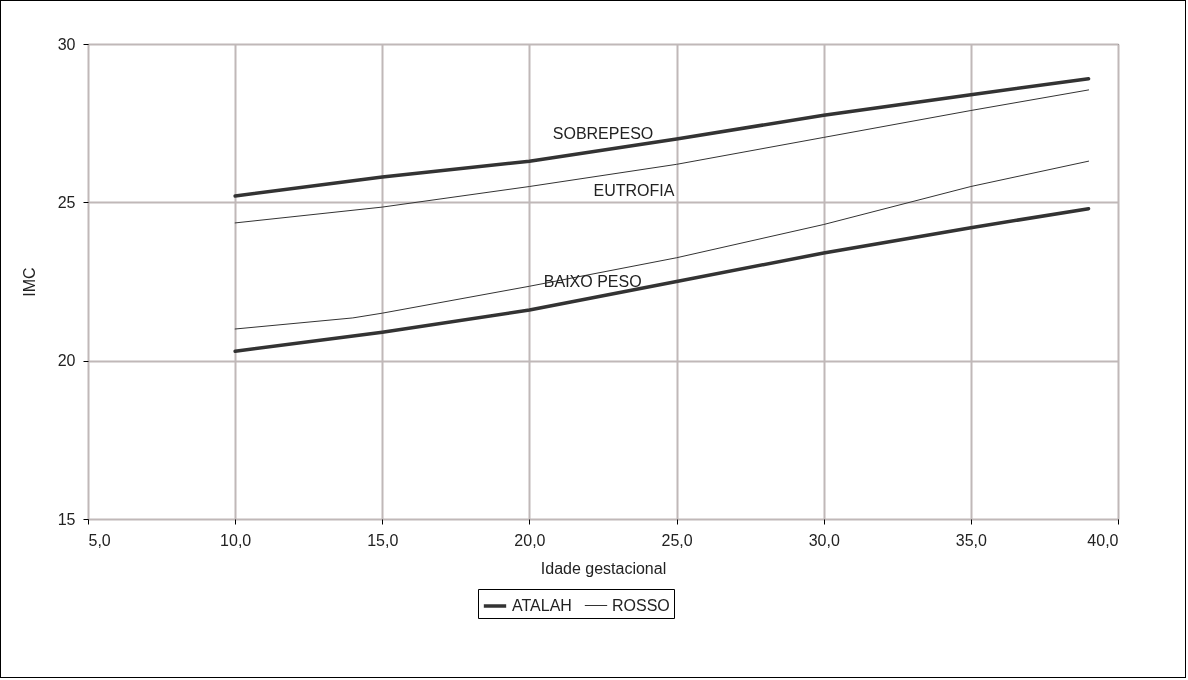  What do you see at coordinates (66, 44) in the screenshot?
I see `y-tick-label: 30` at bounding box center [66, 44].